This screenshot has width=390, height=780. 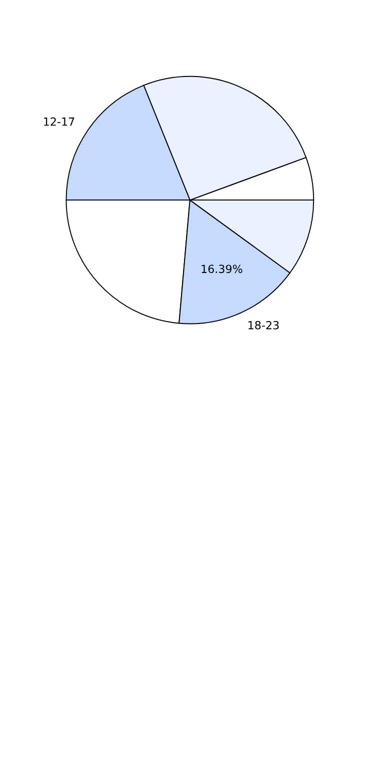 What do you see at coordinates (263, 325) in the screenshot?
I see `slice-label: 18-23` at bounding box center [263, 325].